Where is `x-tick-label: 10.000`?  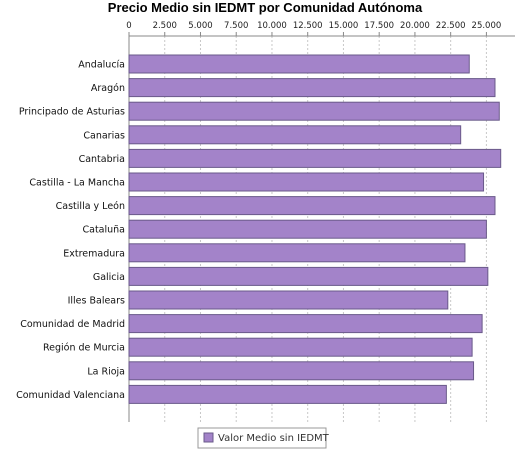 x-tick-label: 10.000 is located at coordinates (272, 26).